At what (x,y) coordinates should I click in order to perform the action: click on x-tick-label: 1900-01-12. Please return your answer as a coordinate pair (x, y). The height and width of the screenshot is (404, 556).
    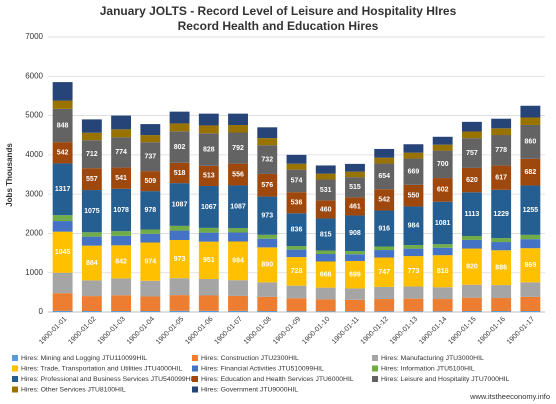
    Looking at the image, I should click on (375, 331).